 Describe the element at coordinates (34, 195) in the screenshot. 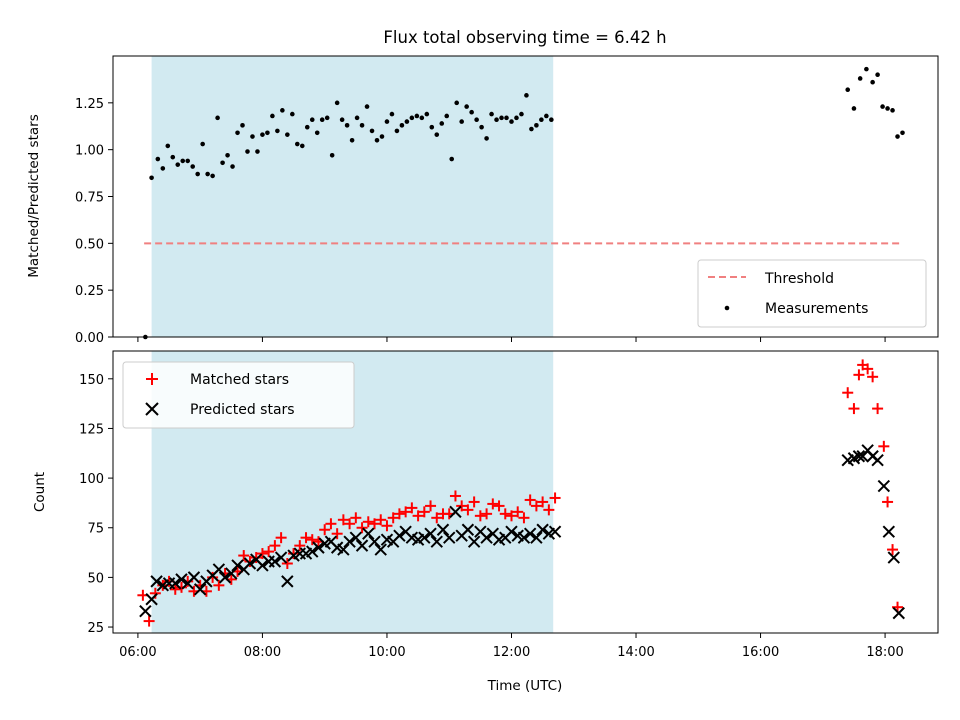

I see `ratio-y-axis-label: Matched/Predicted stars` at that location.